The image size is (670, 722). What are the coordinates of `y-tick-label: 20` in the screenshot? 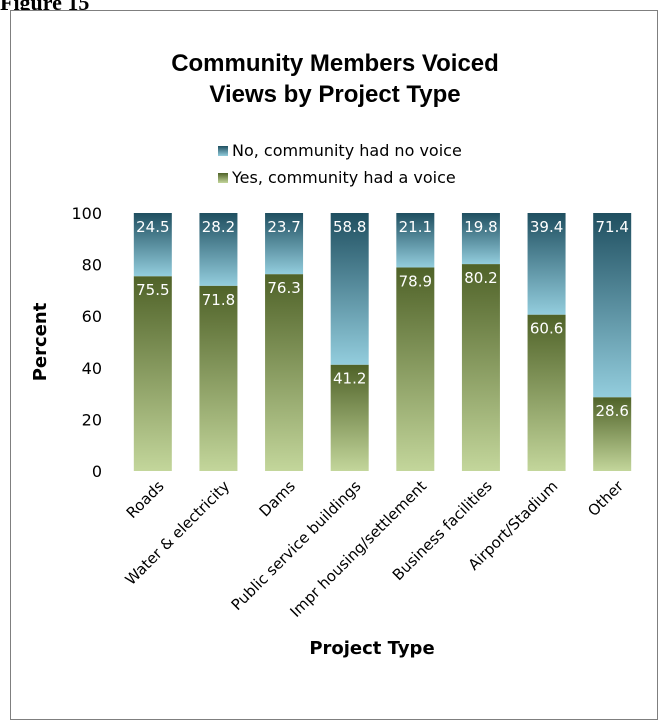 It's located at (92, 419).